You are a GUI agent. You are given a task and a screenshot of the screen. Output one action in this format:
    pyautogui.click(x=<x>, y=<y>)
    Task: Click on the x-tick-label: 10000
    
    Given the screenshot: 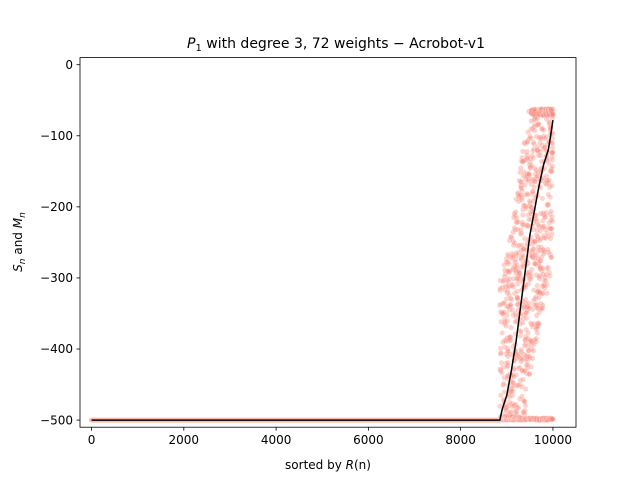 What is the action you would take?
    pyautogui.click(x=553, y=440)
    